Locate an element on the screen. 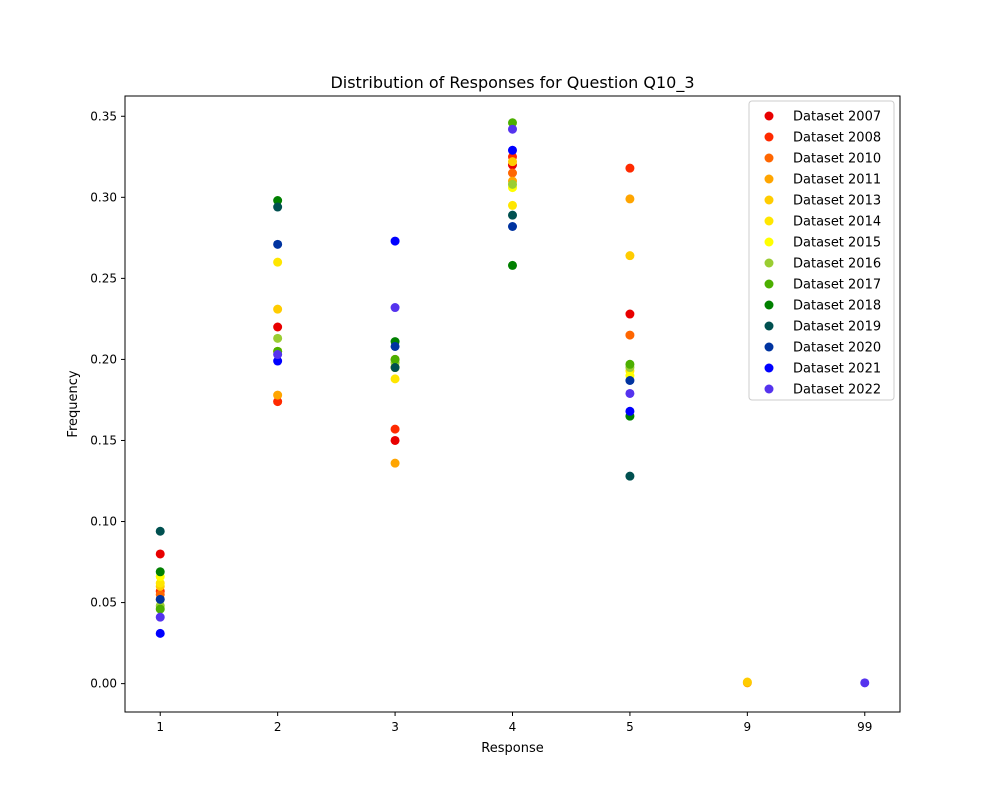  x-axis-ticks: 1 2 3 4 5 9 99 is located at coordinates (514, 723).